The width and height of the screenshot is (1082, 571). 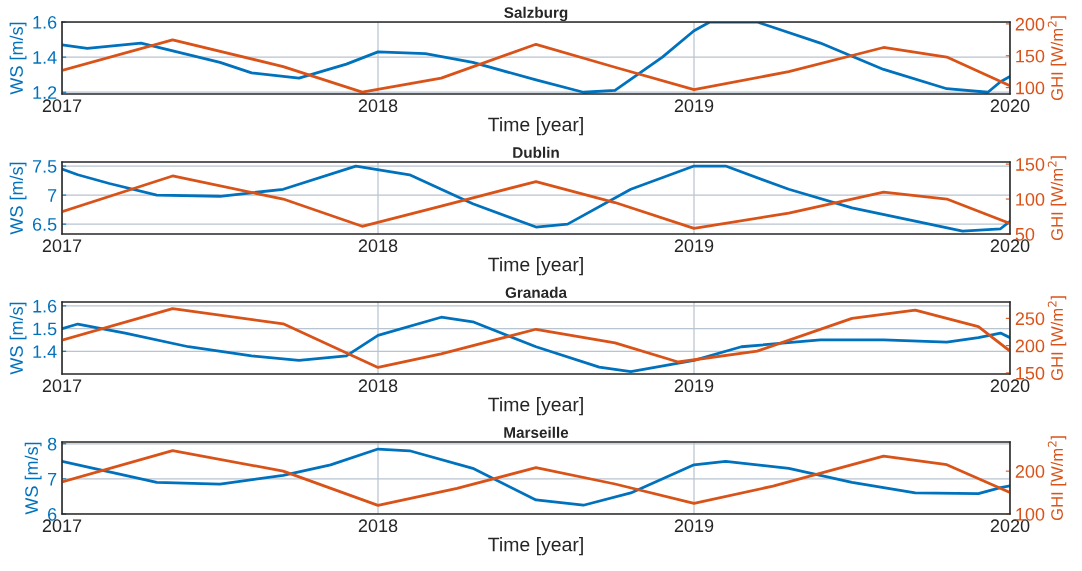 What do you see at coordinates (44, 224) in the screenshot?
I see `y-tick-label: 6.5` at bounding box center [44, 224].